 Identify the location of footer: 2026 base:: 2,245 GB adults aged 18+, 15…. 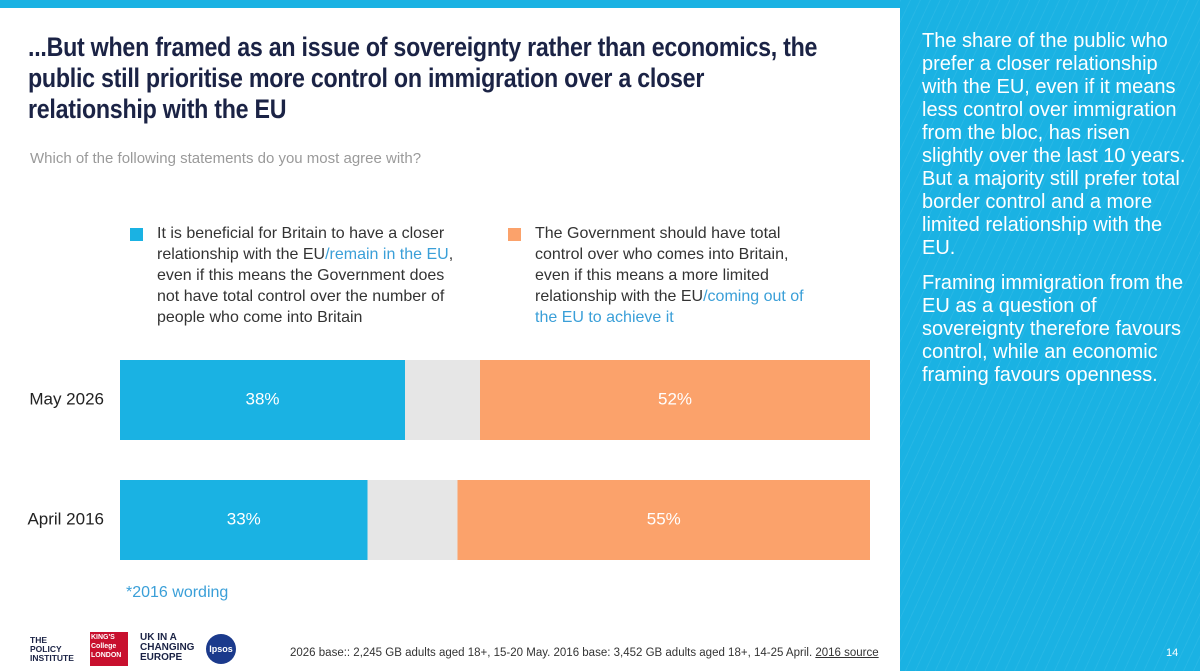
(584, 653).